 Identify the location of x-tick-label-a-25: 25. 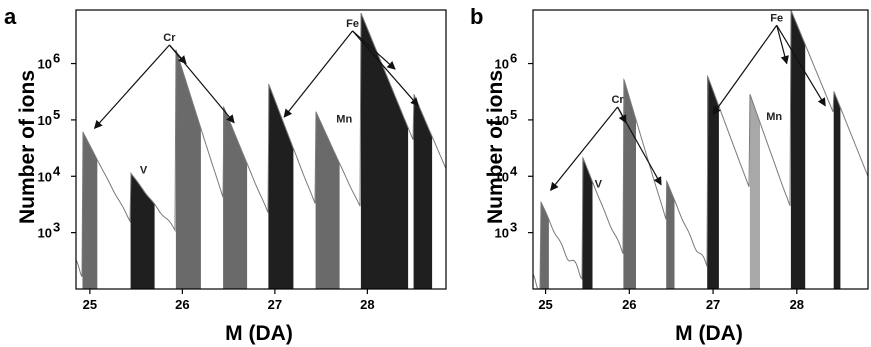
(90, 304).